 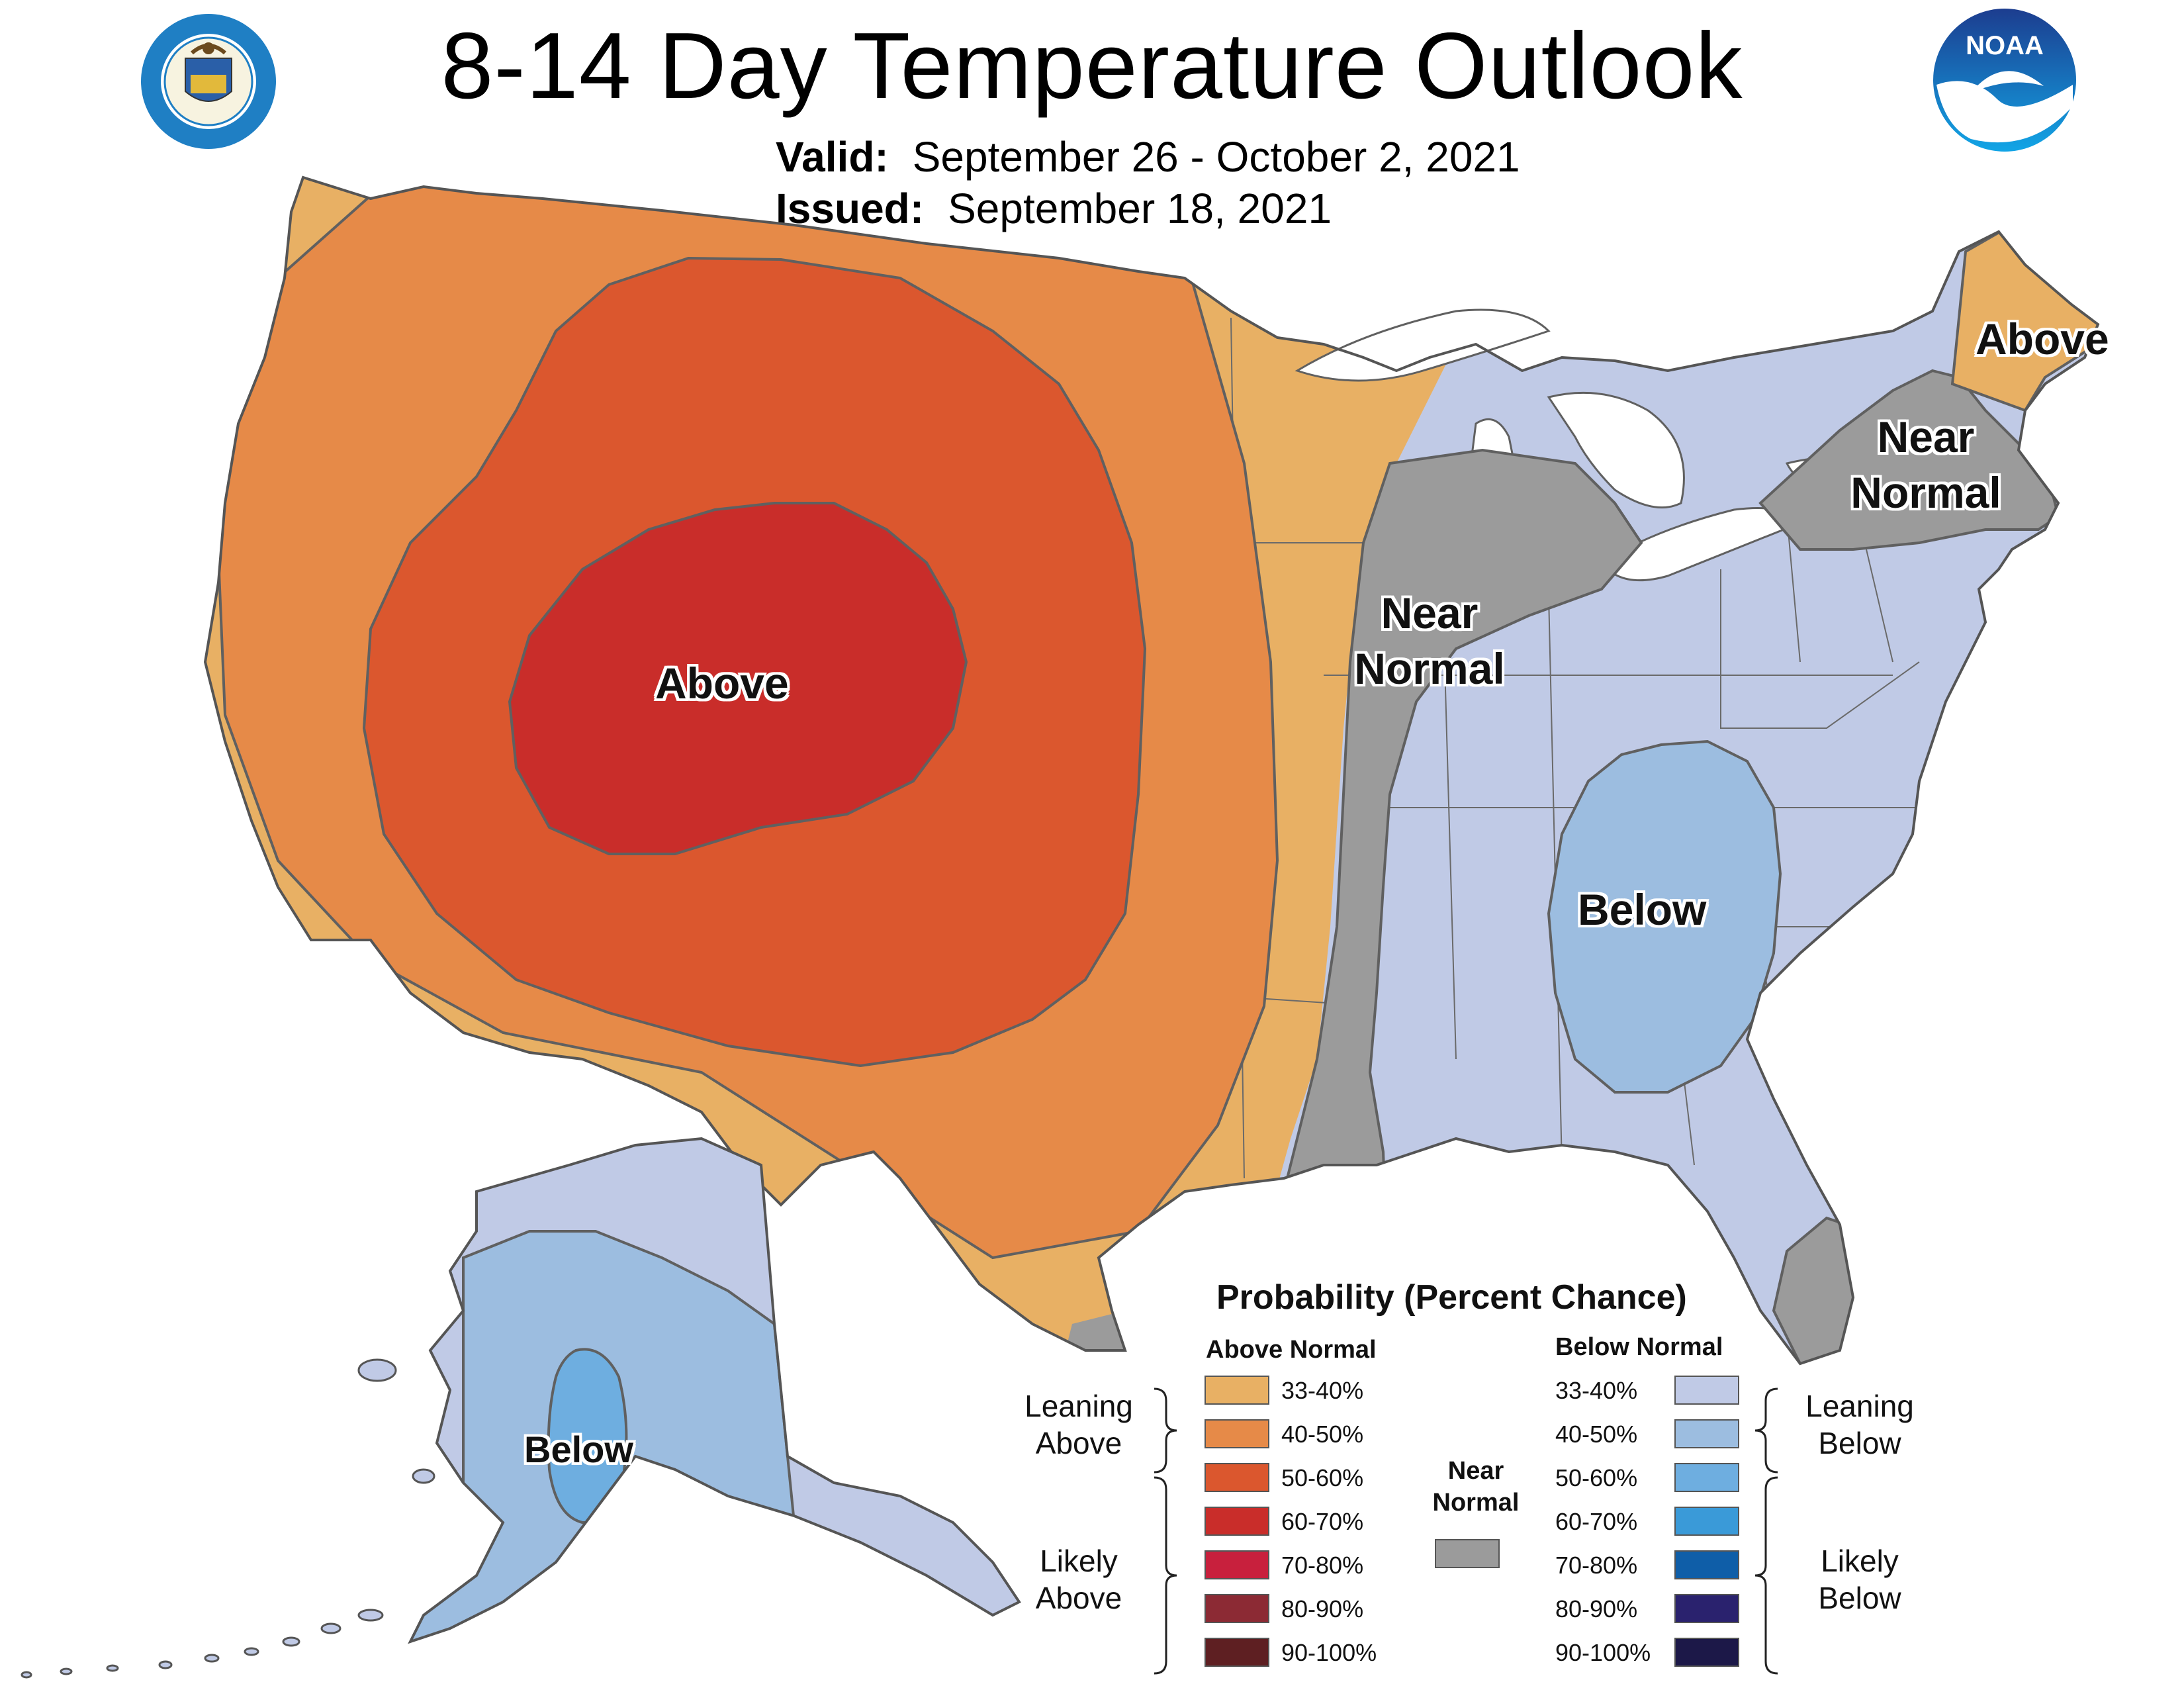 I want to click on noaa-logo-text: NOAA, so click(x=2005, y=45).